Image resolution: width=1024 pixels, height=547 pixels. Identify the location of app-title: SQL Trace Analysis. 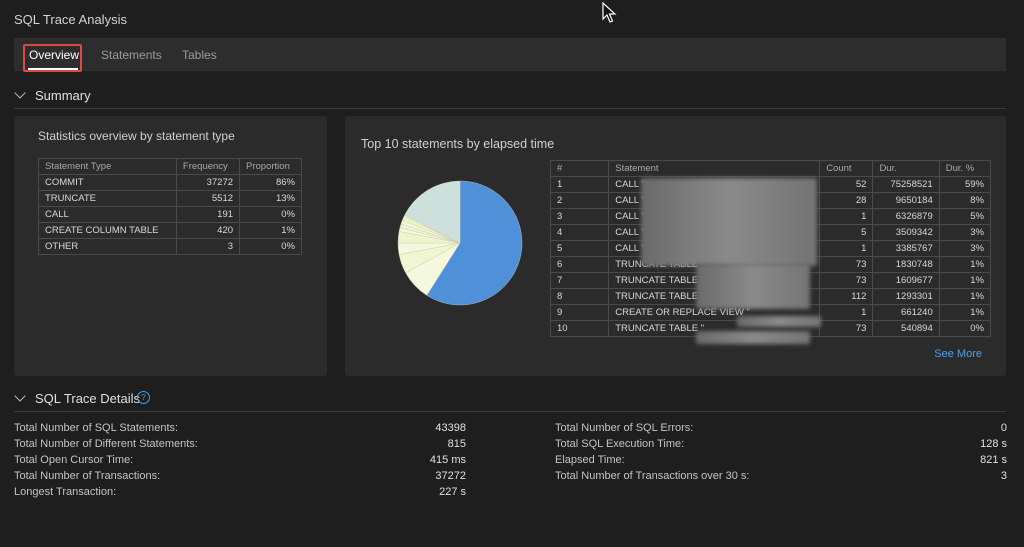
(70, 19).